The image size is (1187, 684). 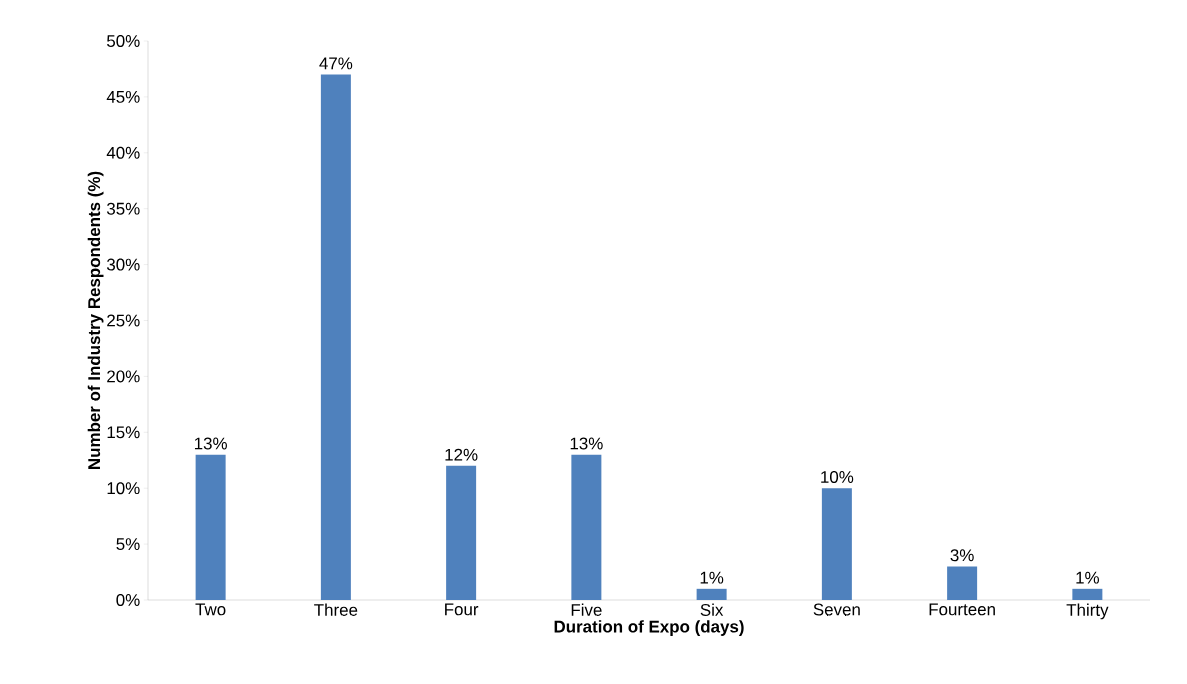 What do you see at coordinates (128, 544) in the screenshot?
I see `y-tick-label: 5%` at bounding box center [128, 544].